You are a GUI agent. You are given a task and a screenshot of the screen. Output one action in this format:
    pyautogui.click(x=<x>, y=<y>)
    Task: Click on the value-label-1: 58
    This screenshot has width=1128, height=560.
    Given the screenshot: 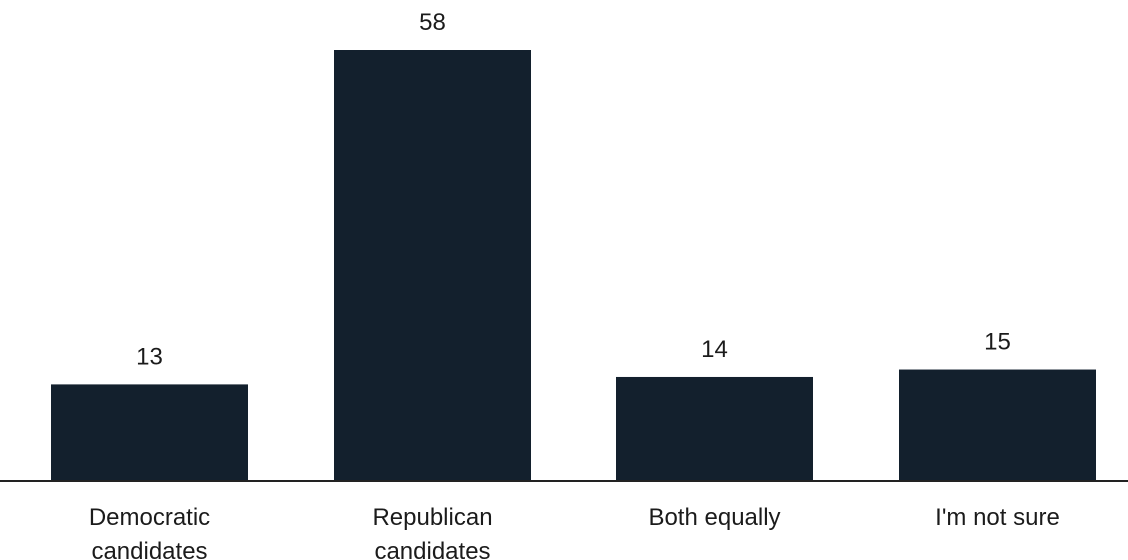 What is the action you would take?
    pyautogui.click(x=432, y=22)
    